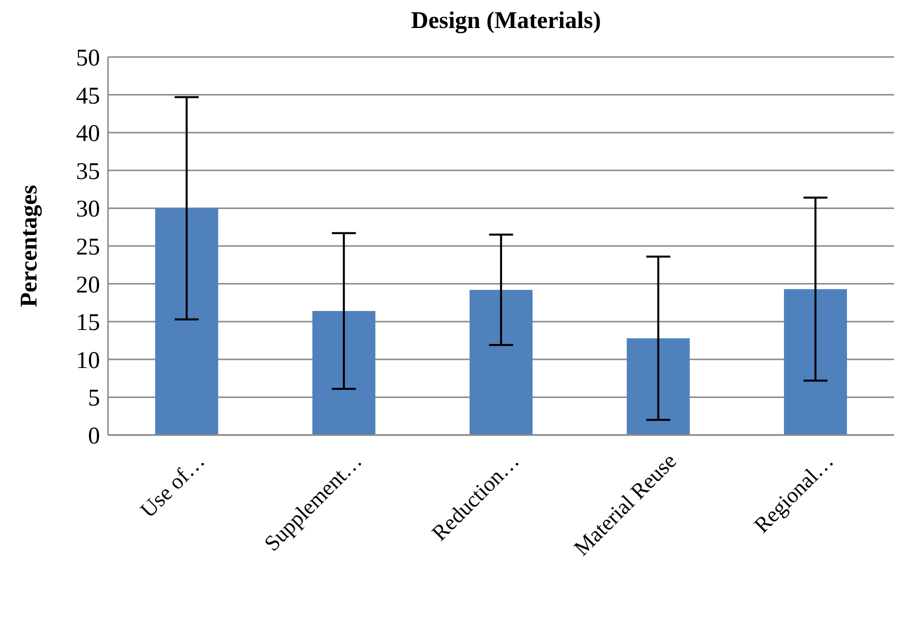 Image resolution: width=922 pixels, height=617 pixels. I want to click on y-tick-label: 45, so click(88, 96).